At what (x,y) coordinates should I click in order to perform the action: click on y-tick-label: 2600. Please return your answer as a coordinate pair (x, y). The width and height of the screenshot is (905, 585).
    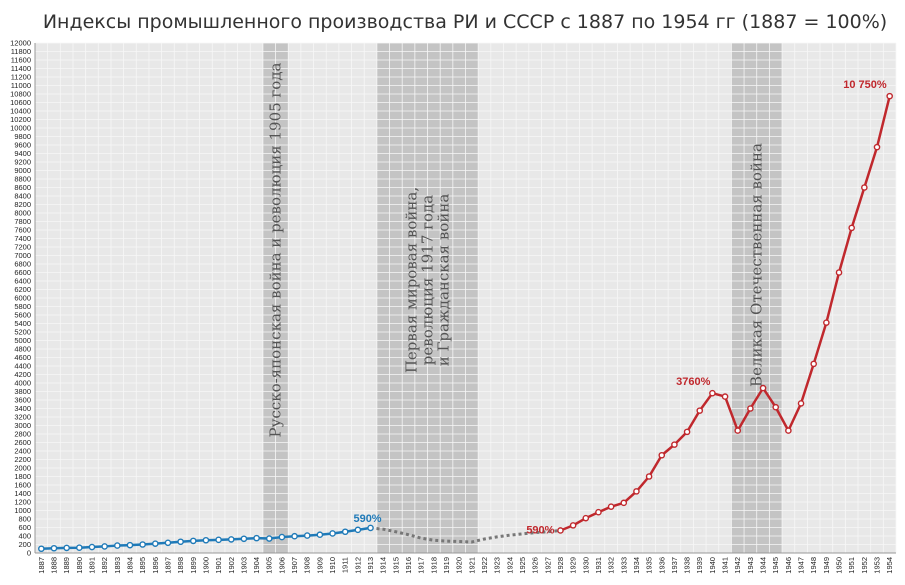
    Looking at the image, I should click on (22, 442).